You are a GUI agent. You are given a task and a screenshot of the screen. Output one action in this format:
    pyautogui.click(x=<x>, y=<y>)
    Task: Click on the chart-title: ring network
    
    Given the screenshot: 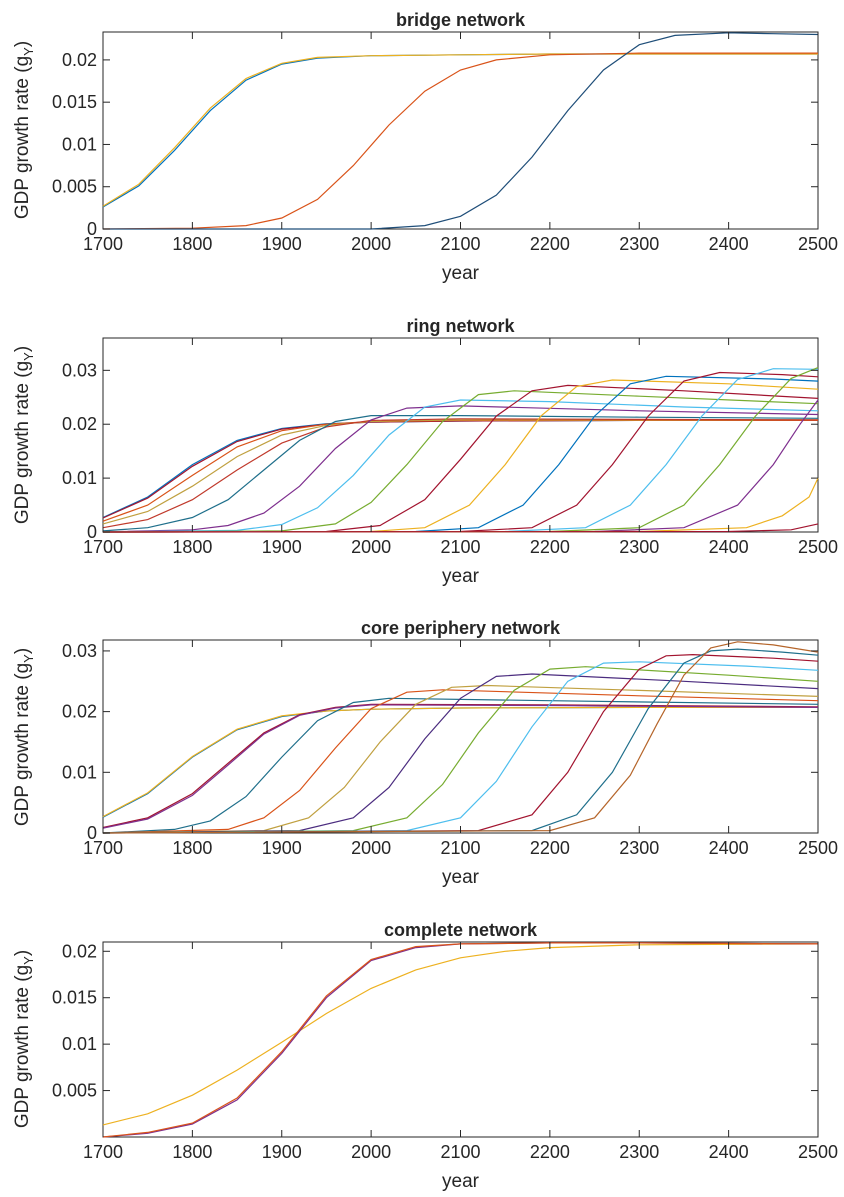 What is the action you would take?
    pyautogui.click(x=460, y=326)
    